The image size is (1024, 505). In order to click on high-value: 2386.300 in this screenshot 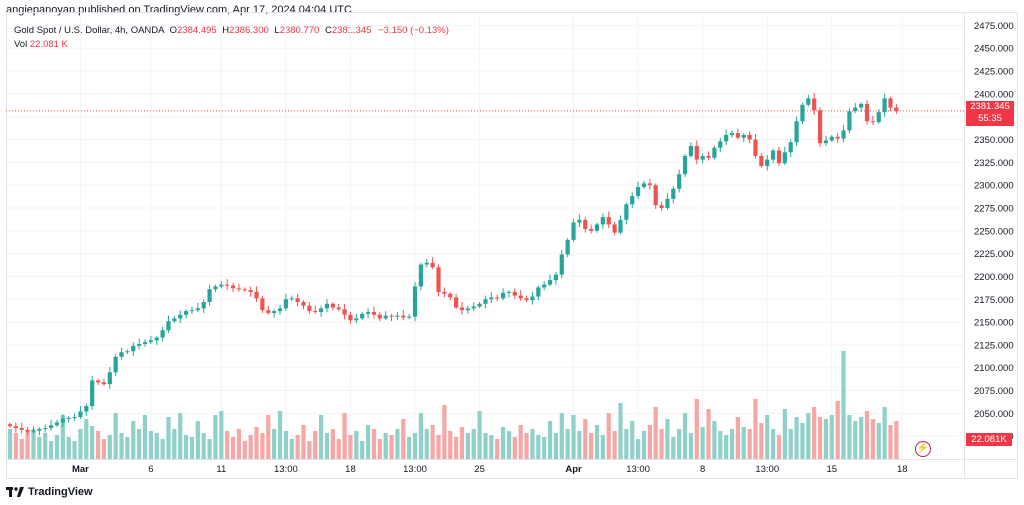, I will do `click(249, 30)`.